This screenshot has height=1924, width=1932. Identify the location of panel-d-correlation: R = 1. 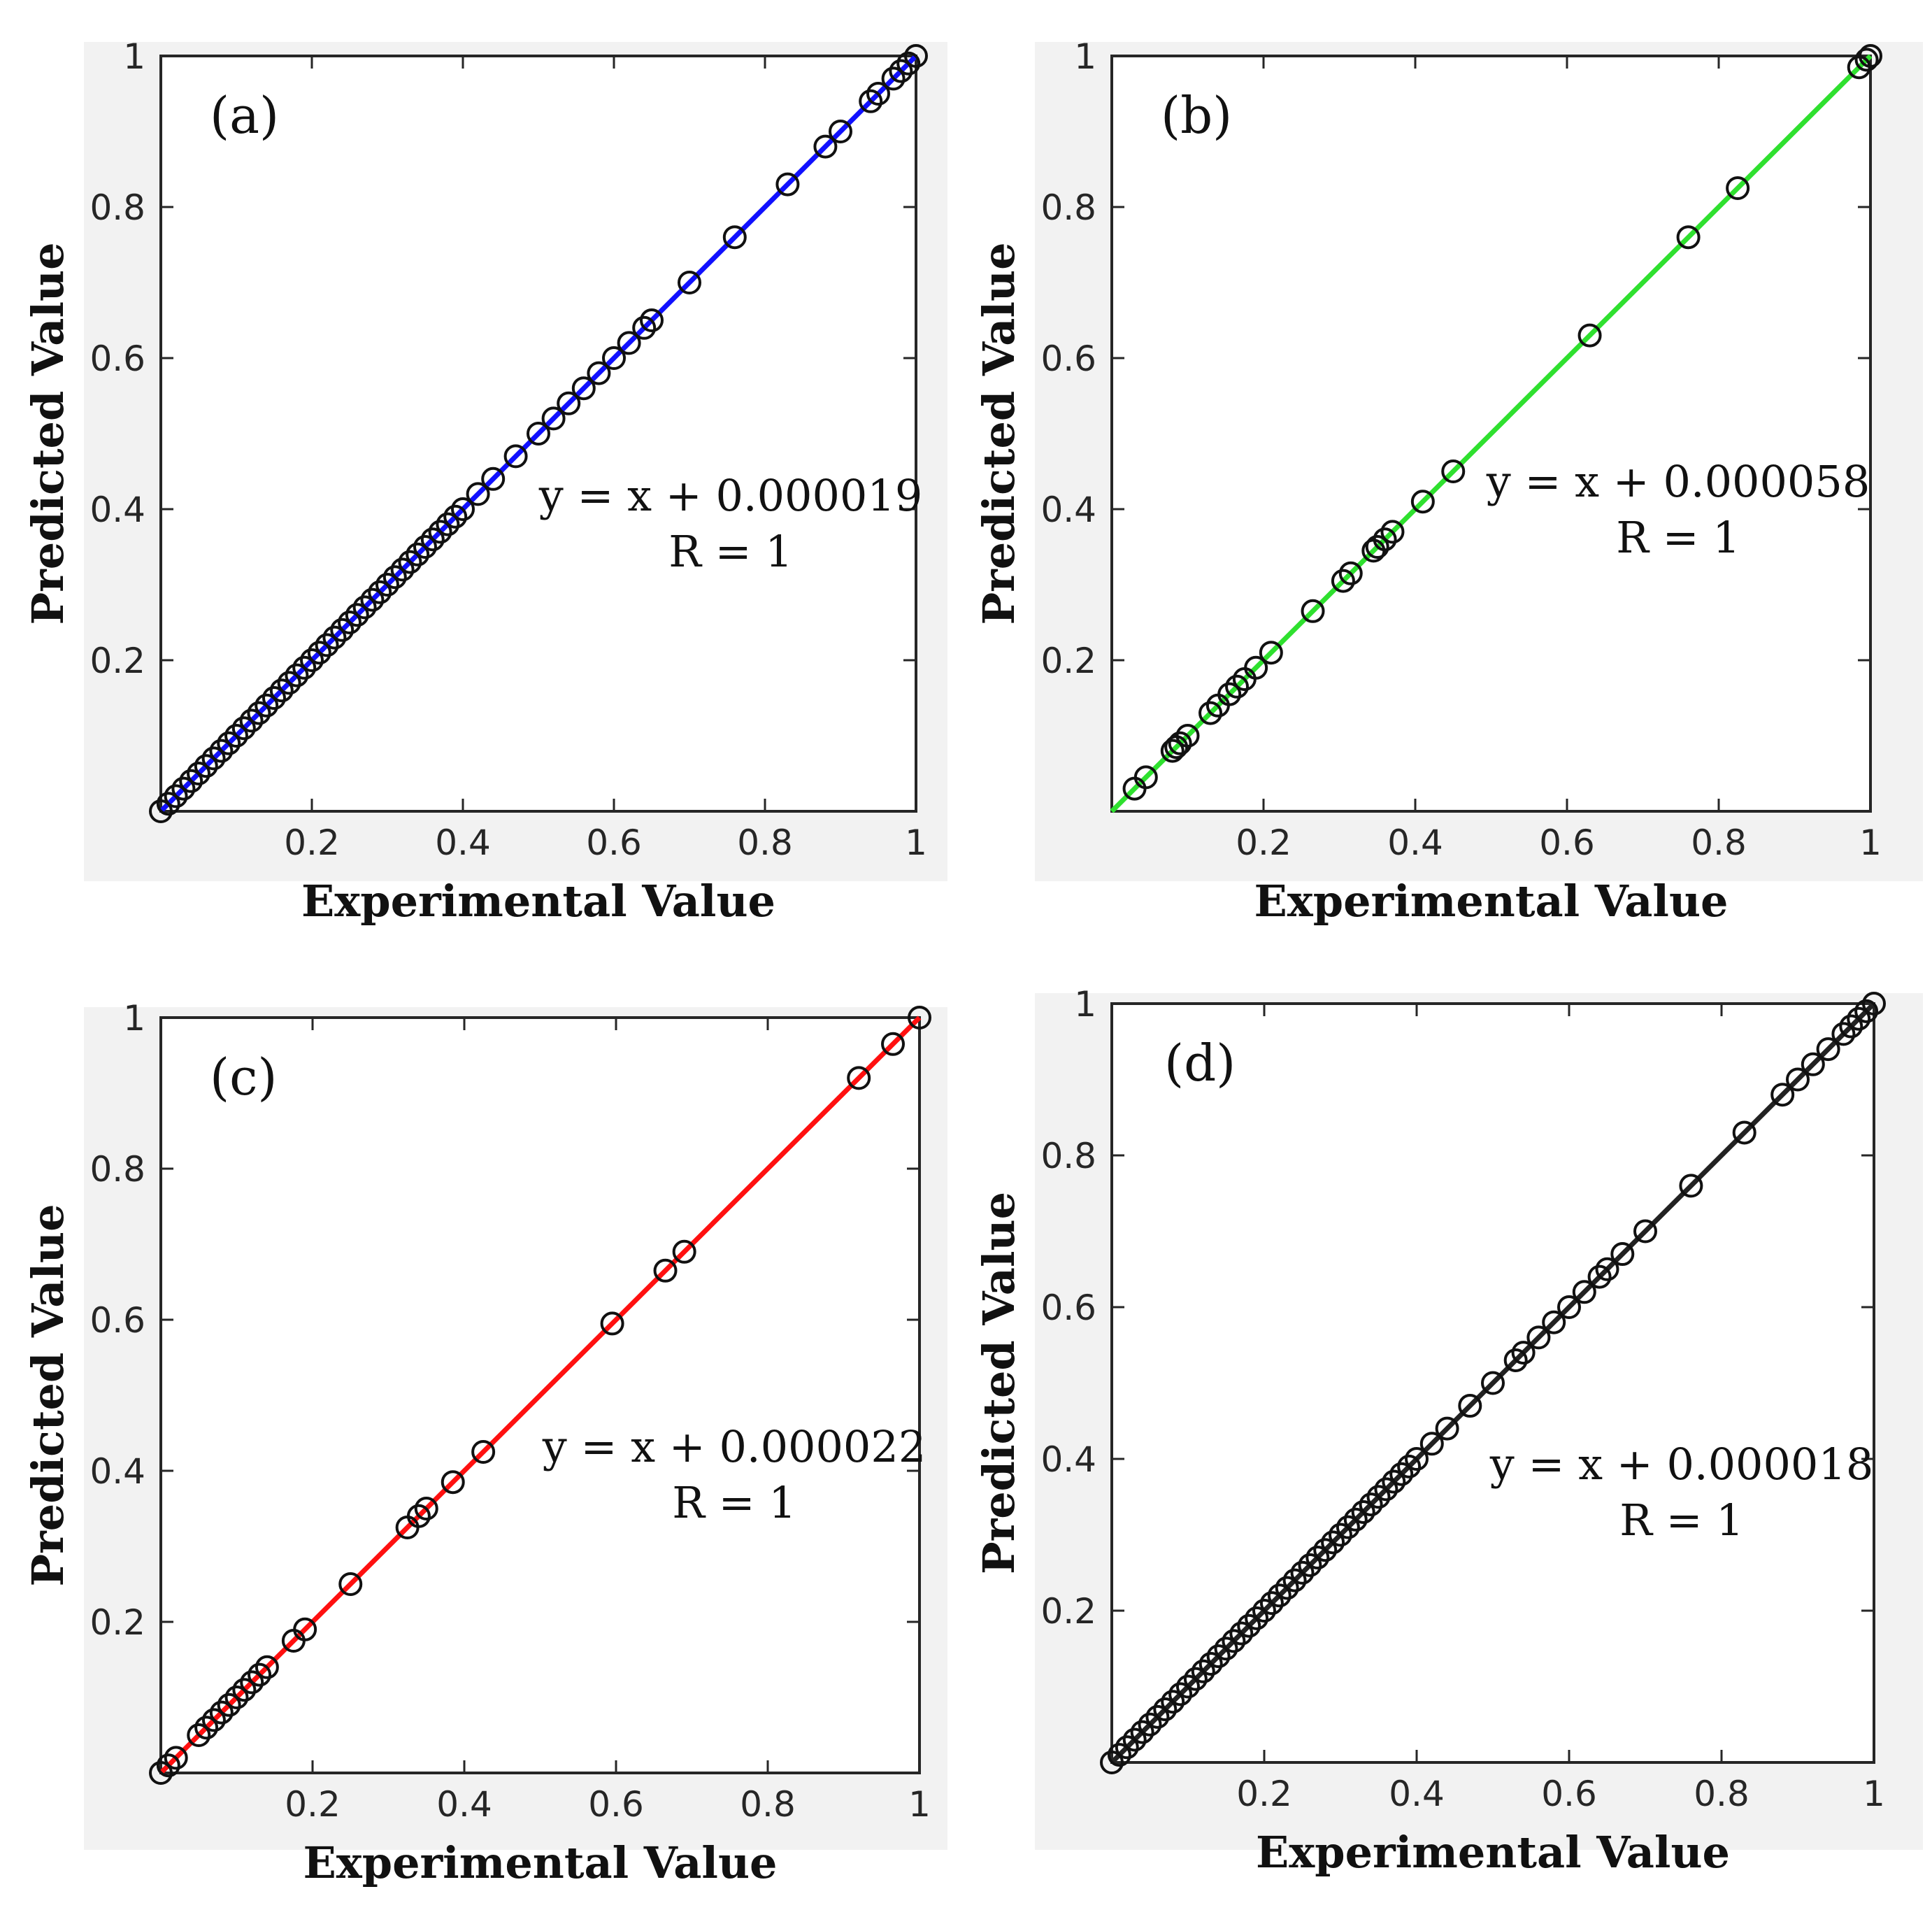
(1681, 1520).